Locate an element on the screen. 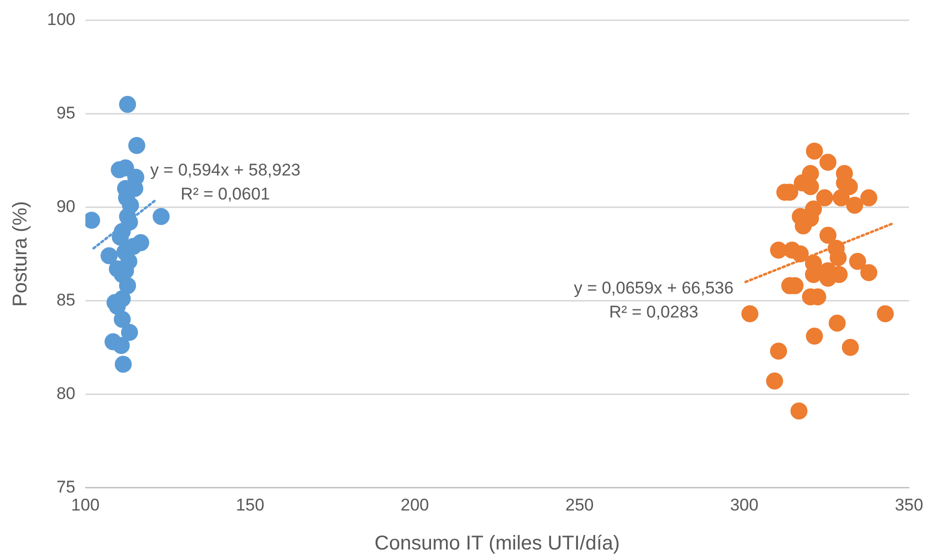 The image size is (934, 560). annotation: y = 0,0659x + 66,536 is located at coordinates (654, 288).